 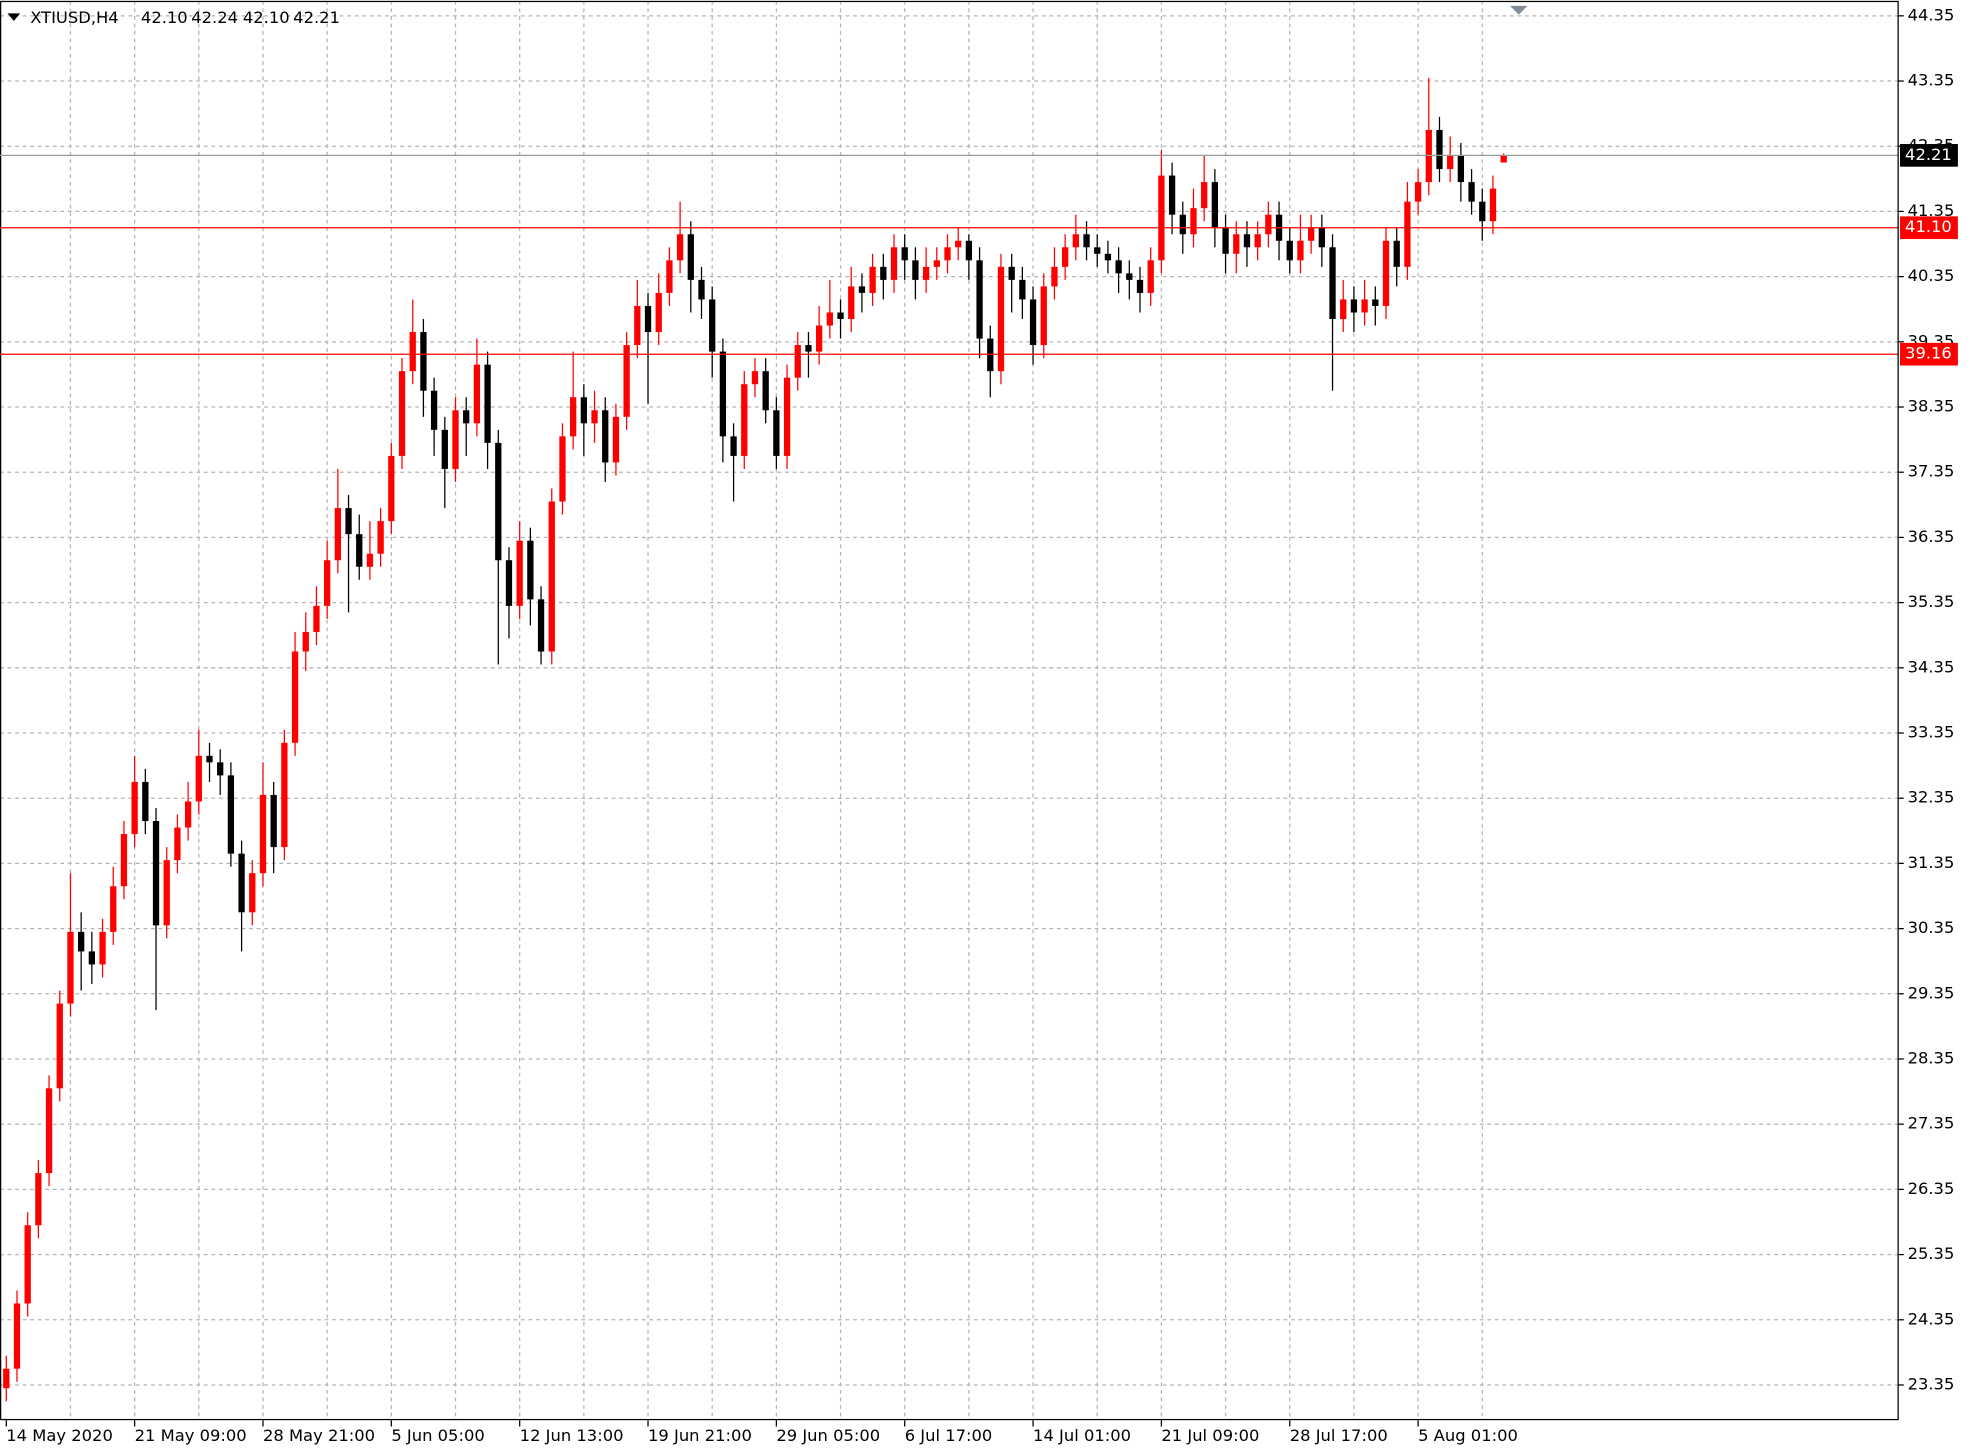 I want to click on current-price-box, so click(x=1929, y=155).